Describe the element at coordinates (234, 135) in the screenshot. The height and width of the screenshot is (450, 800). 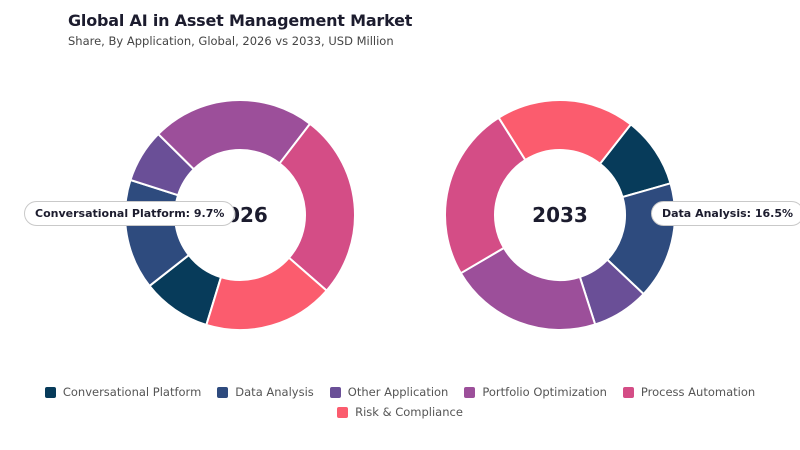
I see `slice-2026-portfolio-optimization` at that location.